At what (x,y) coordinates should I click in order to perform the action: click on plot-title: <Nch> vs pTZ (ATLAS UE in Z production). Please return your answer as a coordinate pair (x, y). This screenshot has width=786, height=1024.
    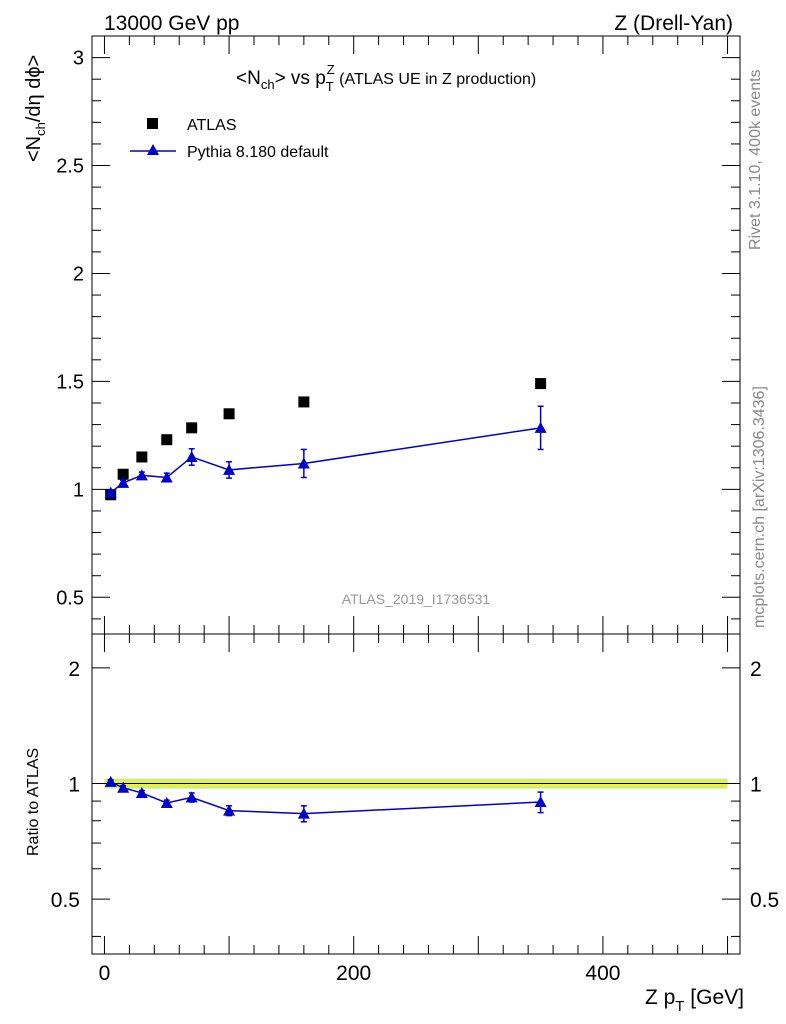
    Looking at the image, I should click on (386, 78).